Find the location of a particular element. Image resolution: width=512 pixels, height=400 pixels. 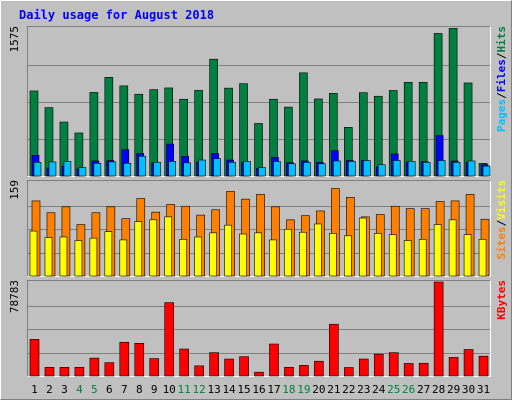

x-tick-label: 7 is located at coordinates (124, 389).